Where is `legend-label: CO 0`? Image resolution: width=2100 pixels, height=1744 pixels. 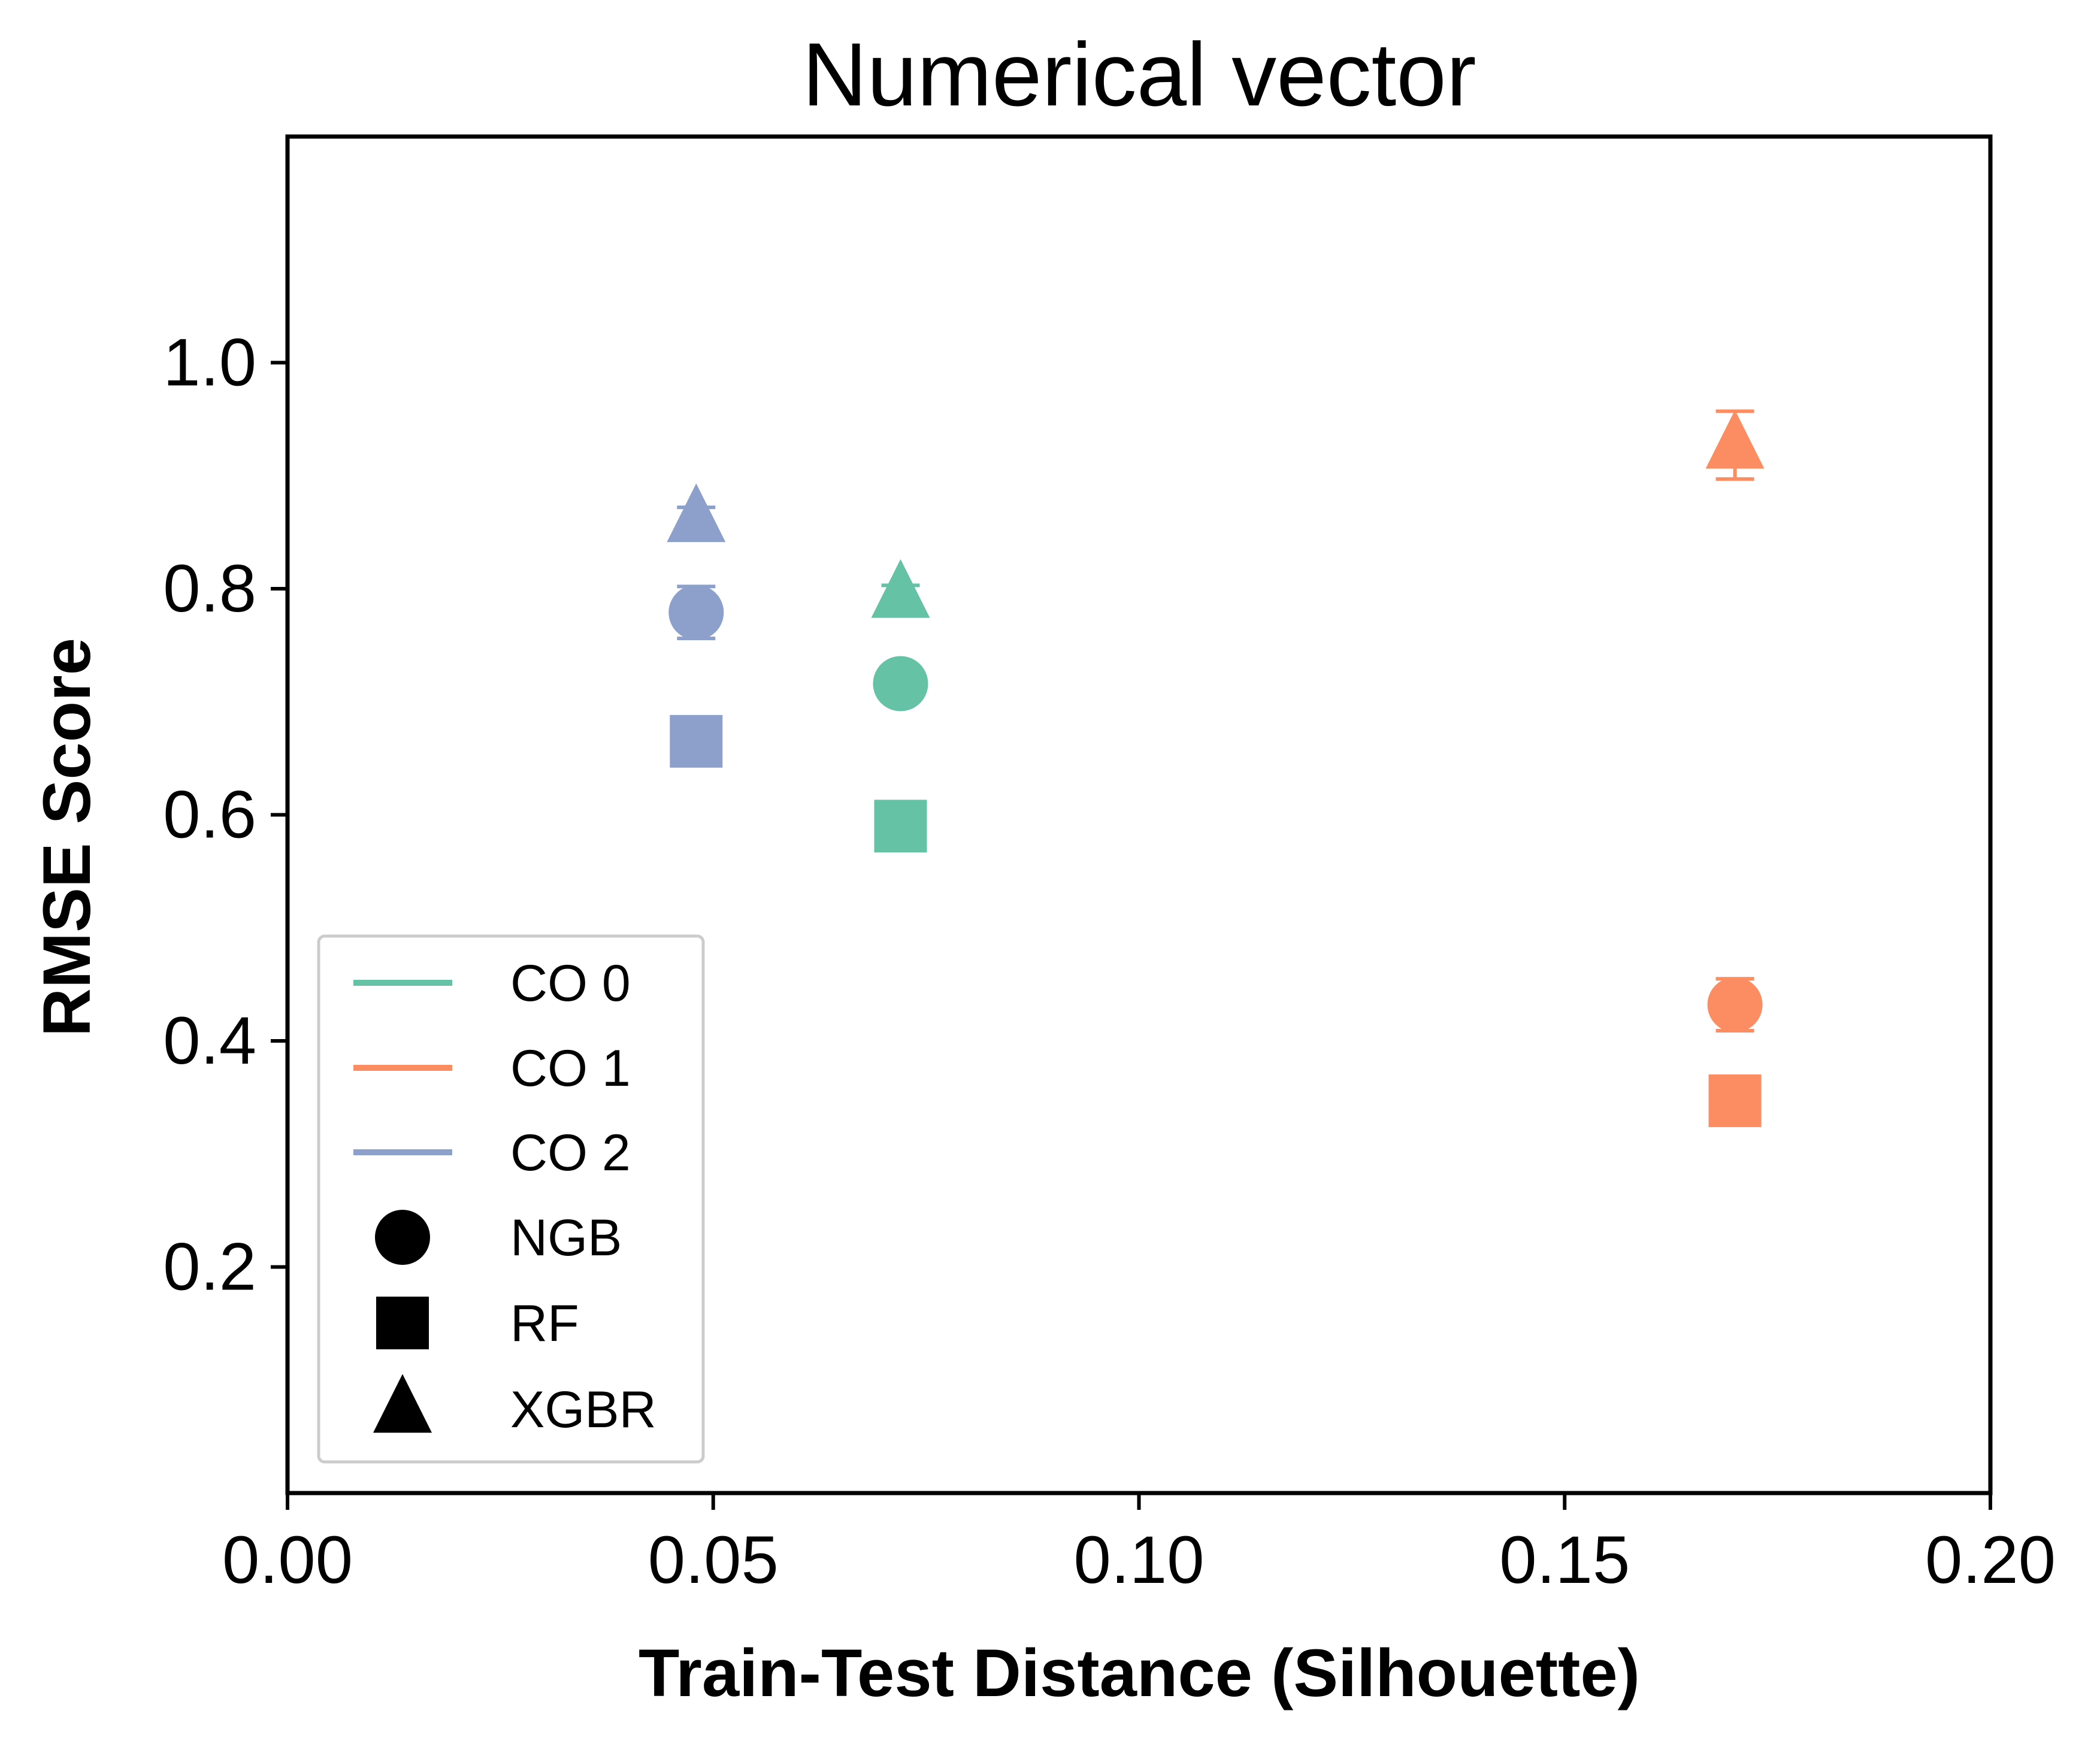
legend-label: CO 0 is located at coordinates (570, 983).